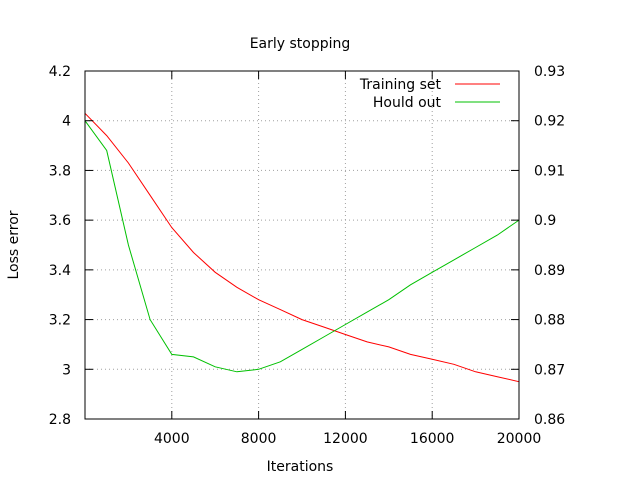  I want to click on y2-tick-label: 0.88, so click(549, 321).